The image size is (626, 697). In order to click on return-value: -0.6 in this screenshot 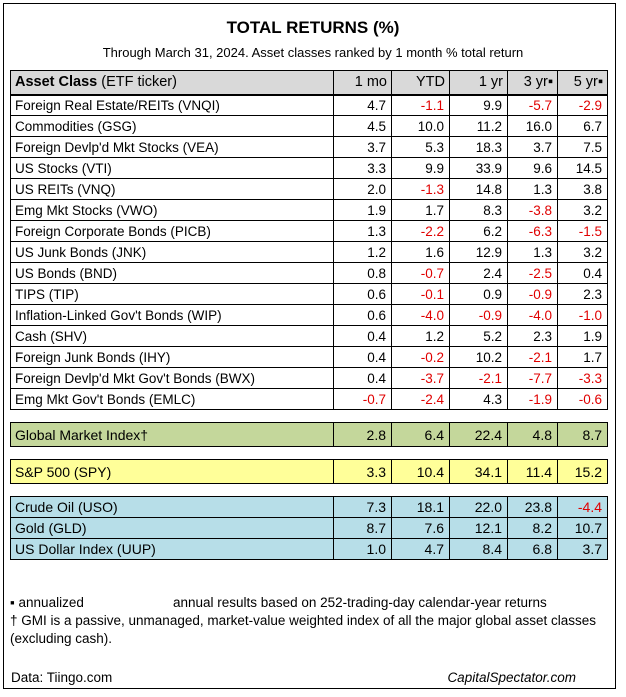, I will do `click(582, 399)`.